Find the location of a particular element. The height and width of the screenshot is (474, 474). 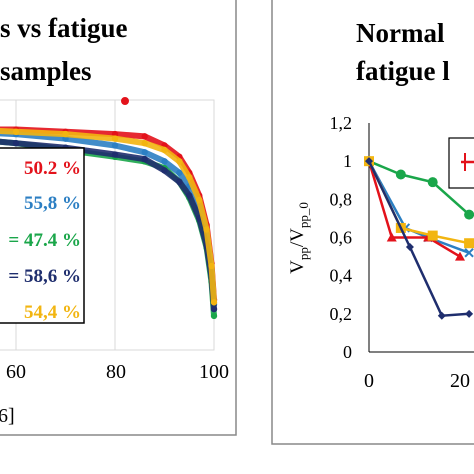

right-xtick-0: 0 is located at coordinates (369, 381).